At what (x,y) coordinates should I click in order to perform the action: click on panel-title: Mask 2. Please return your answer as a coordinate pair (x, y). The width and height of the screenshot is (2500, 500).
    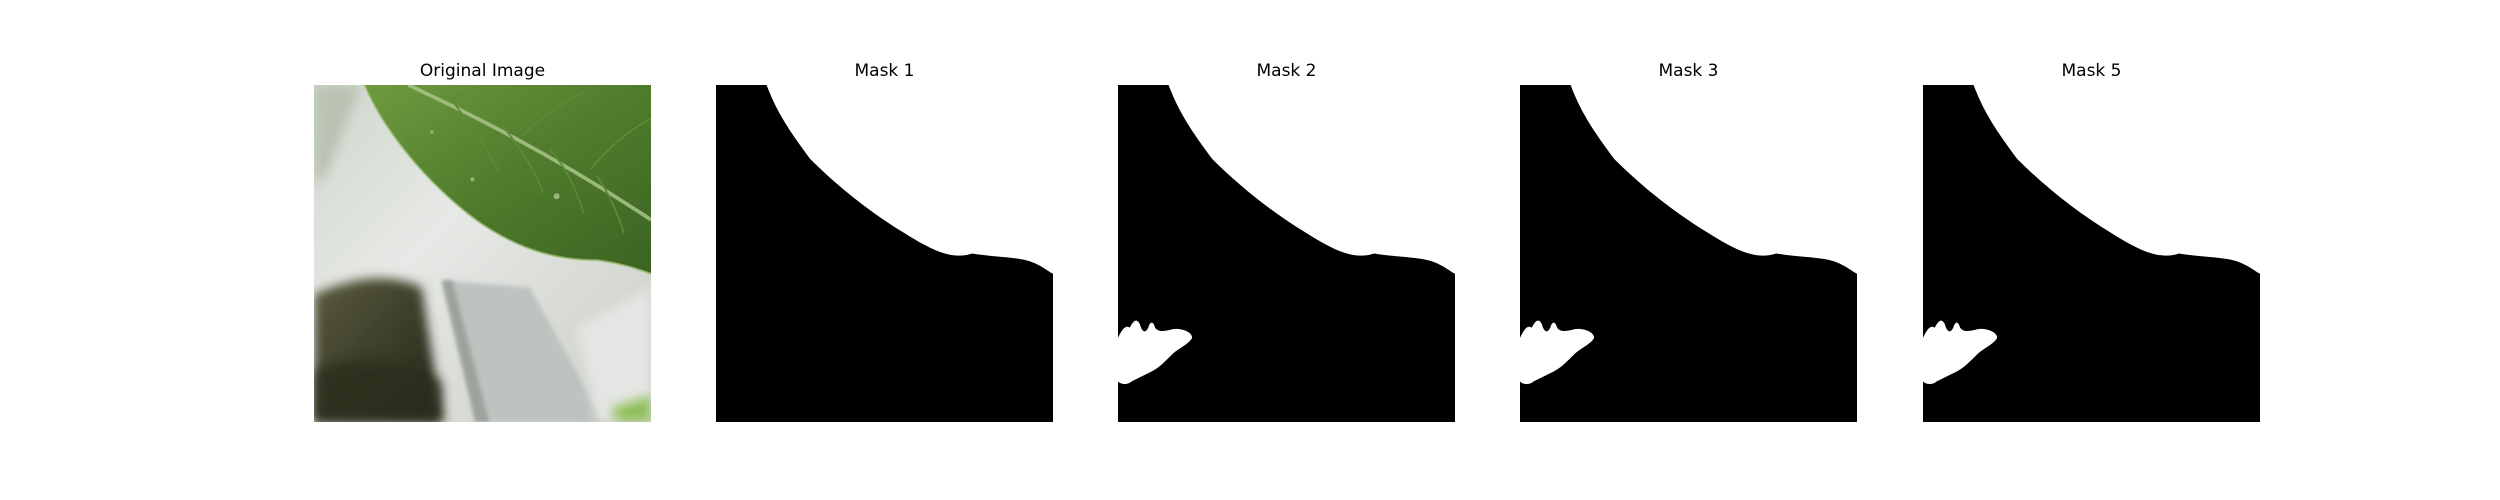
    Looking at the image, I should click on (1286, 71).